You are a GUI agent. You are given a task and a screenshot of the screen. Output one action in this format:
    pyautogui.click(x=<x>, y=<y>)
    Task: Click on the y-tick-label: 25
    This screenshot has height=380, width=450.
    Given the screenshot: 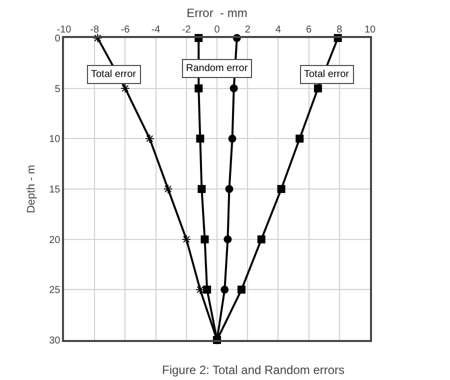 What is the action you would take?
    pyautogui.click(x=55, y=290)
    